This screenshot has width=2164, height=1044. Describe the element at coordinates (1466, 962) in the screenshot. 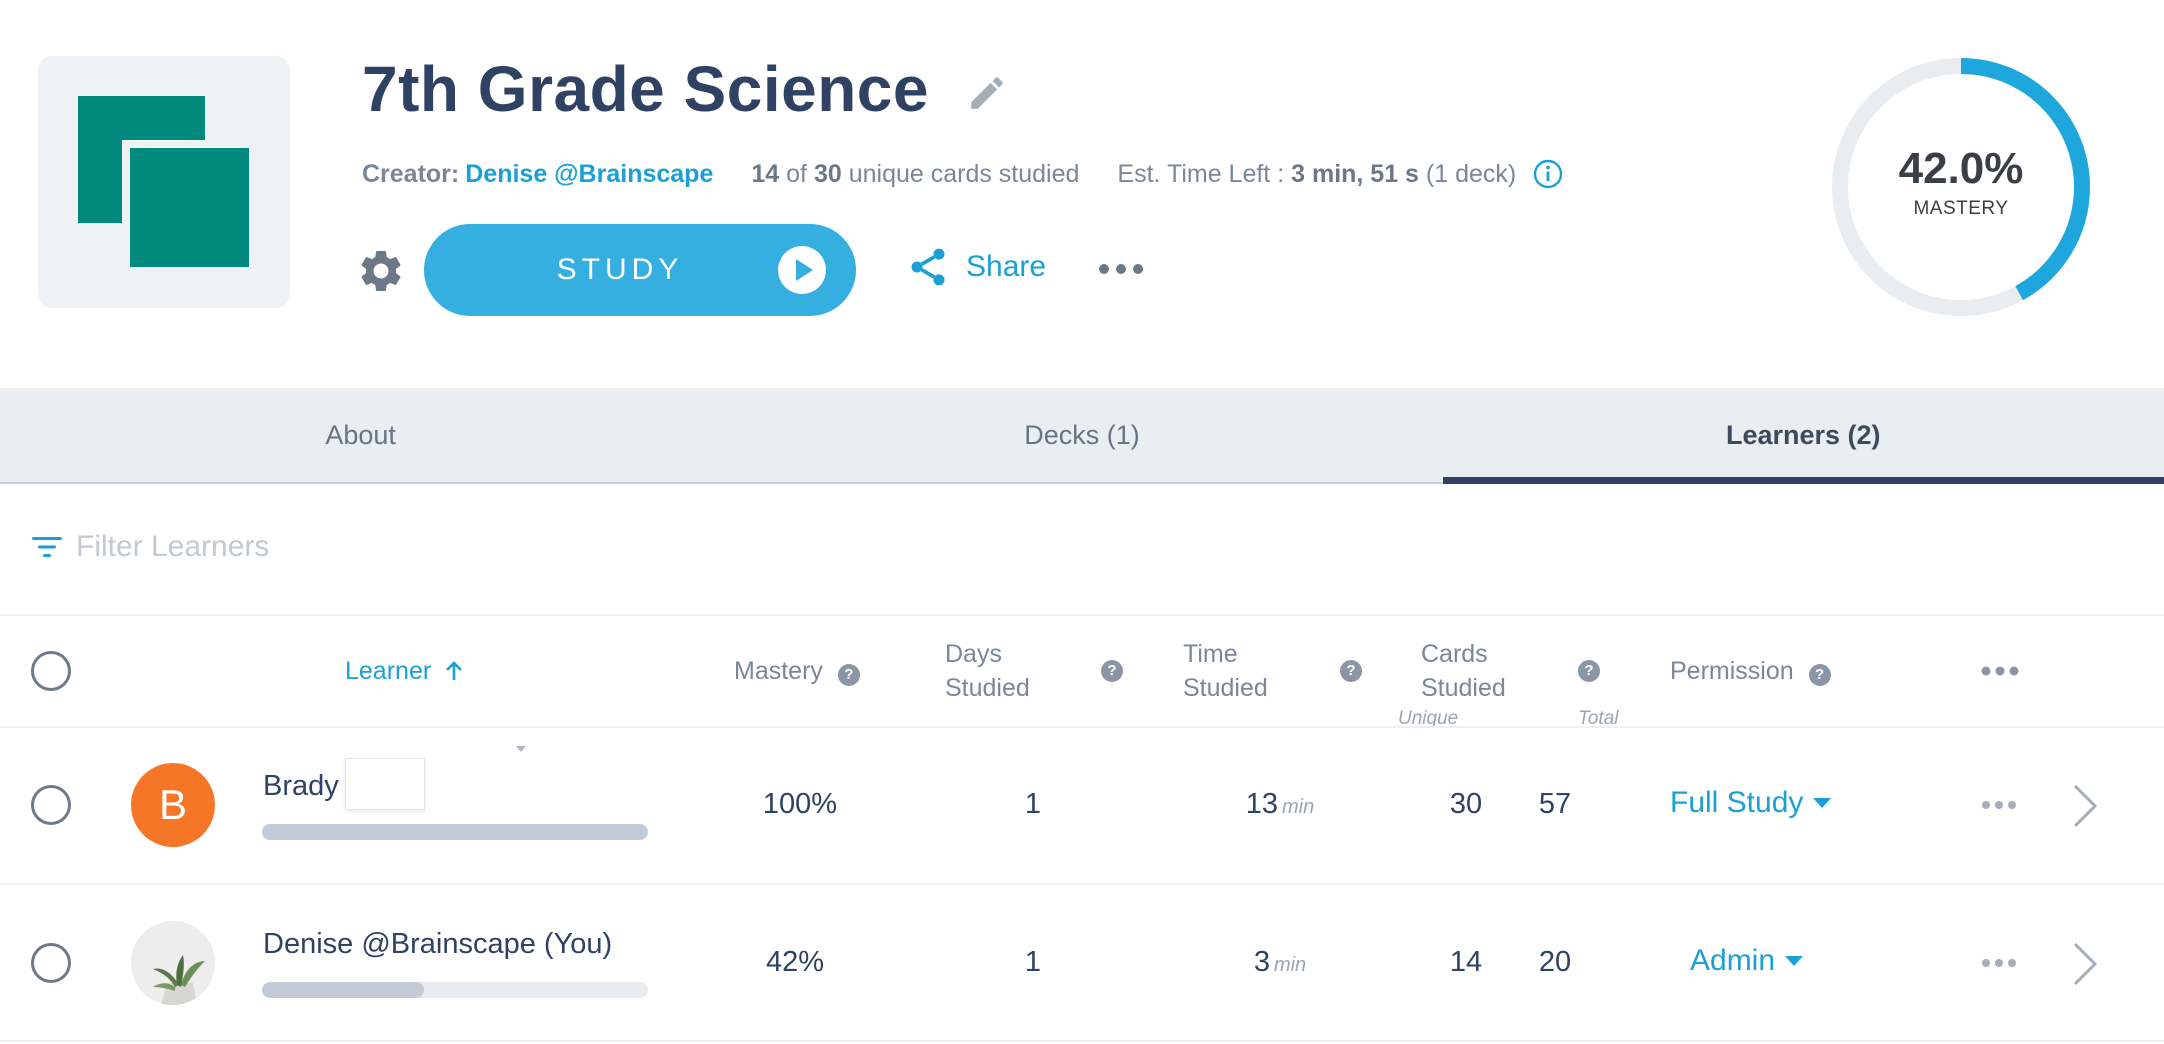

I see `unique-cards-value: 14` at that location.